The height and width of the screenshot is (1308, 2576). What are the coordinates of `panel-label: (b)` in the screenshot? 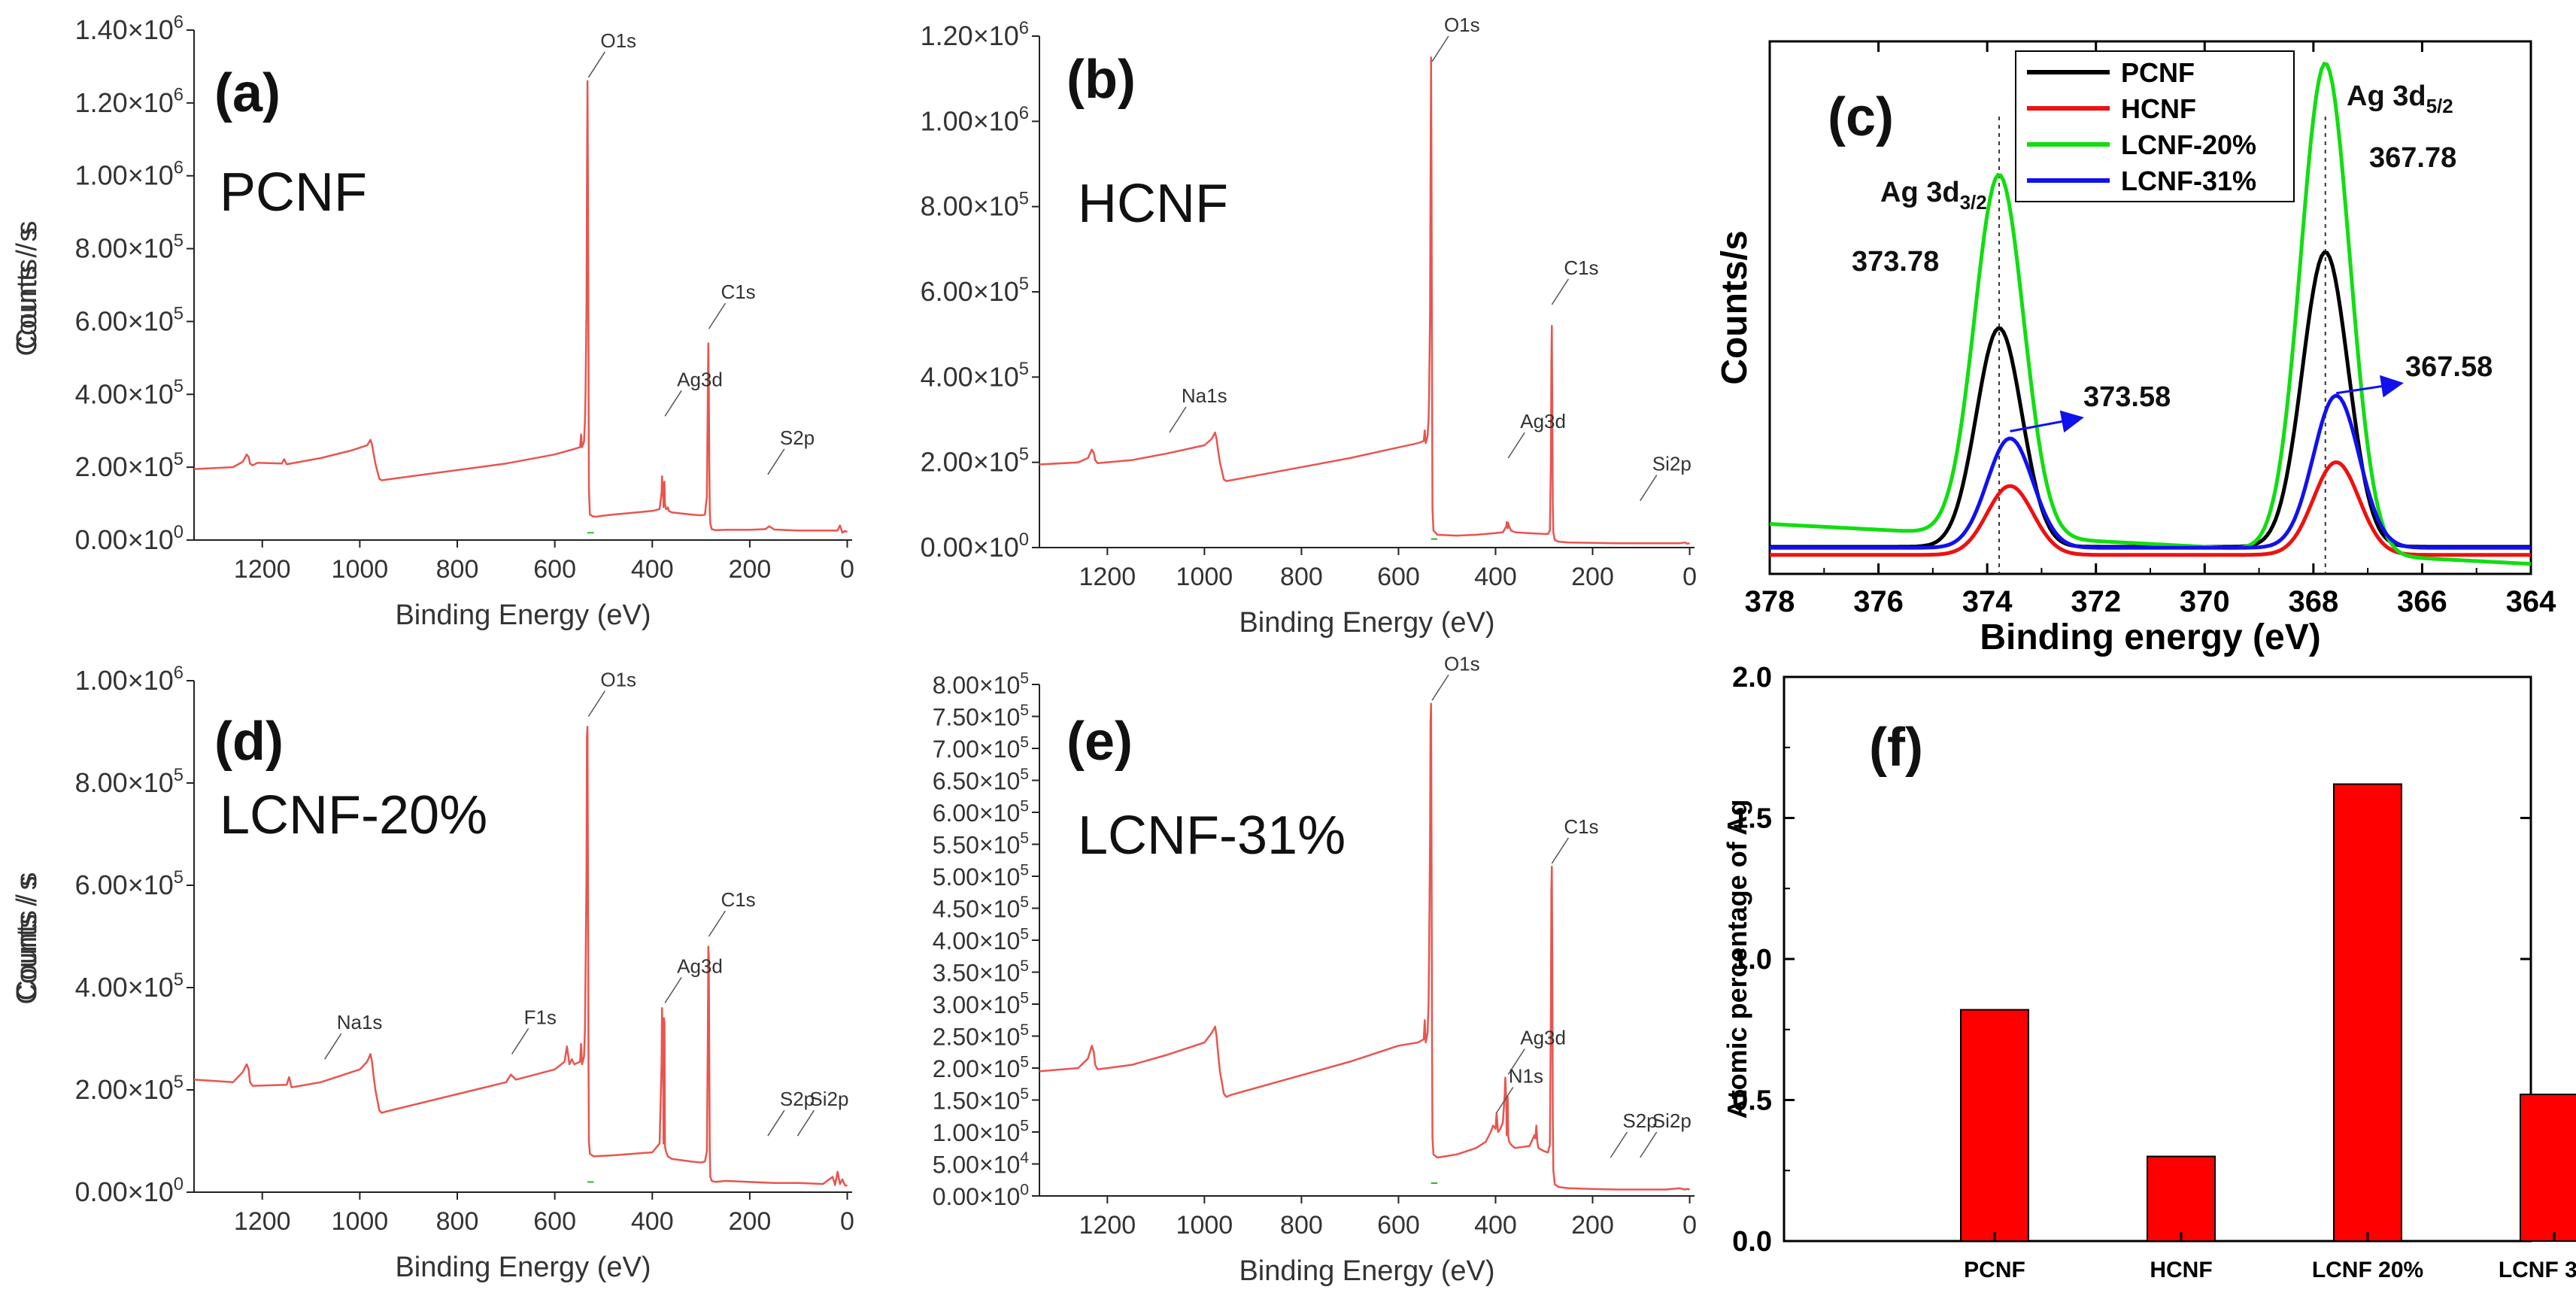 It's located at (1101, 80).